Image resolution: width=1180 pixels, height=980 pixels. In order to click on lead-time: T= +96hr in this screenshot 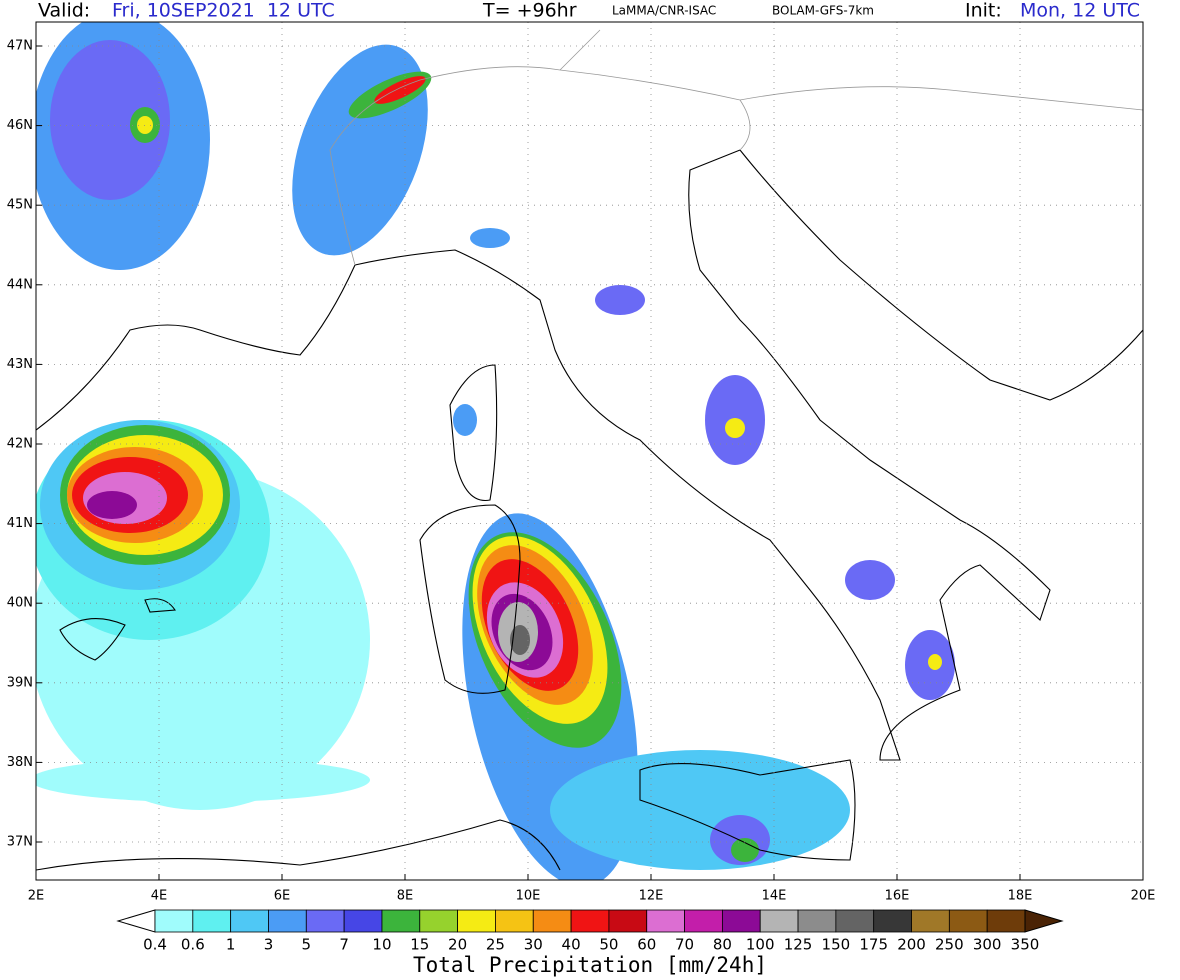, I will do `click(529, 11)`.